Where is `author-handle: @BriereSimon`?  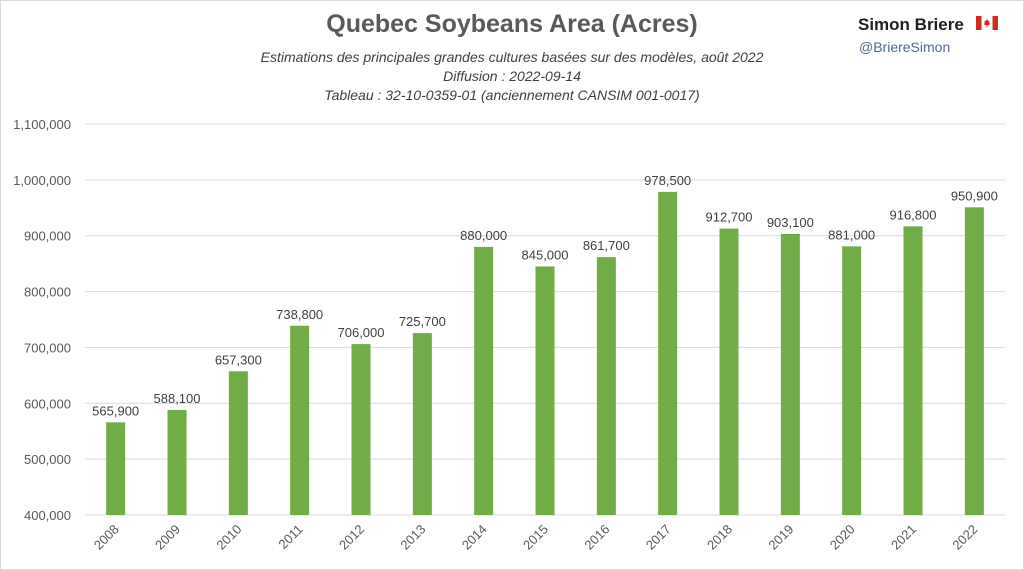
author-handle: @BriereSimon is located at coordinates (905, 47).